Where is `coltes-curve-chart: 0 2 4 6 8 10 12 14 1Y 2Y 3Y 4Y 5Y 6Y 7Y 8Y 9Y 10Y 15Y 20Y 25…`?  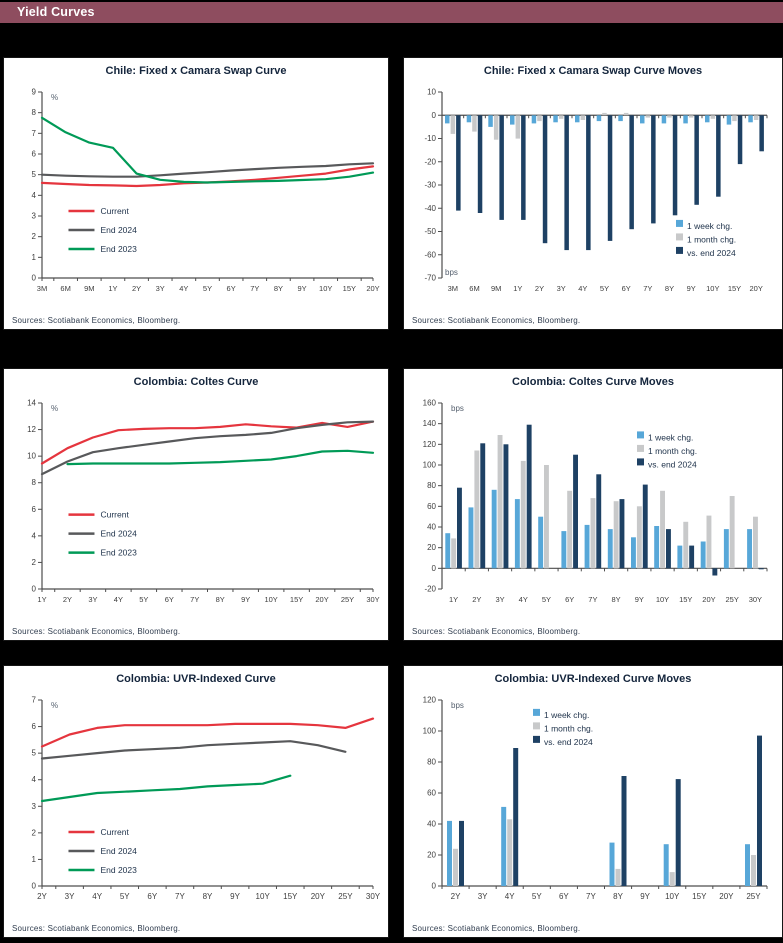
coltes-curve-chart: 0 2 4 6 8 10 12 14 1Y 2Y 3Y 4Y 5Y 6Y 7Y 8Y 9Y 10Y 15Y 20Y 25… is located at coordinates (203, 502).